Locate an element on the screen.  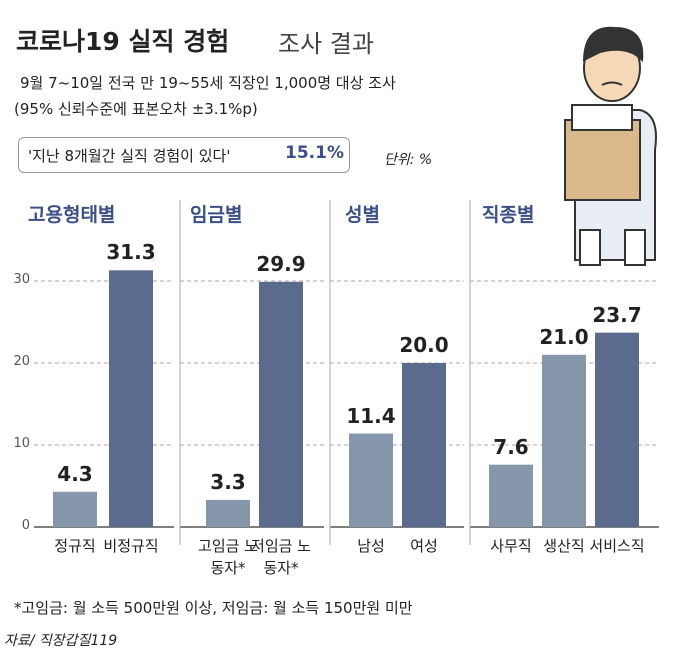
value-label: 20.0 is located at coordinates (424, 345).